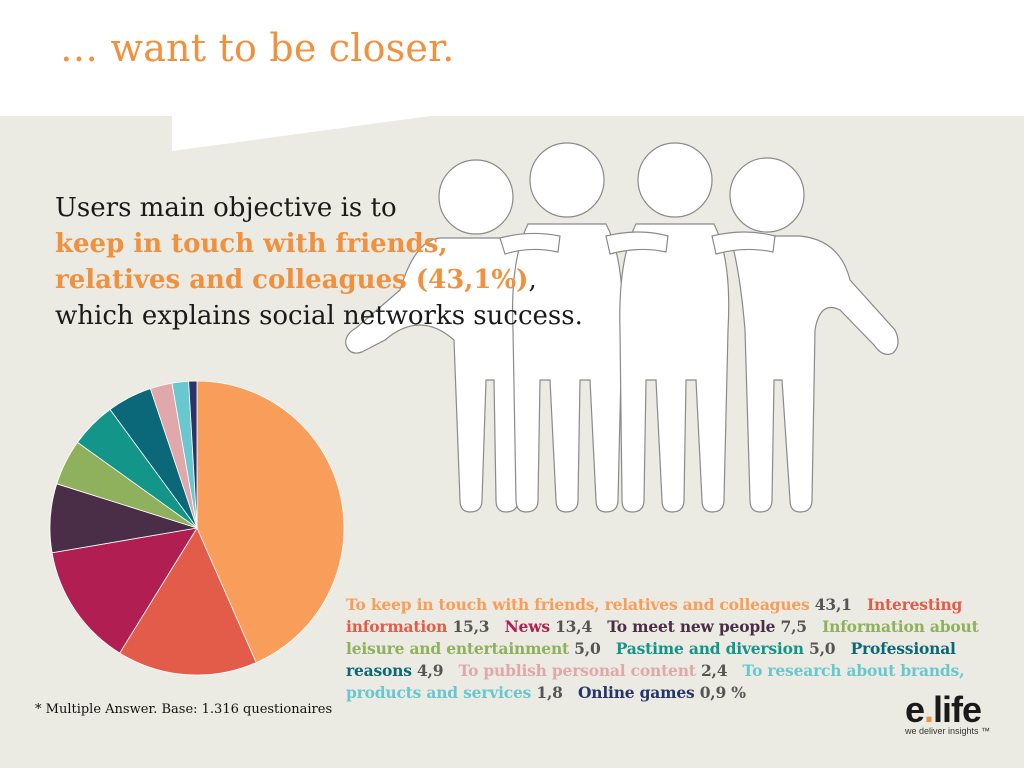 This screenshot has width=1024, height=768. I want to click on page-title: … want to be closer., so click(257, 48).